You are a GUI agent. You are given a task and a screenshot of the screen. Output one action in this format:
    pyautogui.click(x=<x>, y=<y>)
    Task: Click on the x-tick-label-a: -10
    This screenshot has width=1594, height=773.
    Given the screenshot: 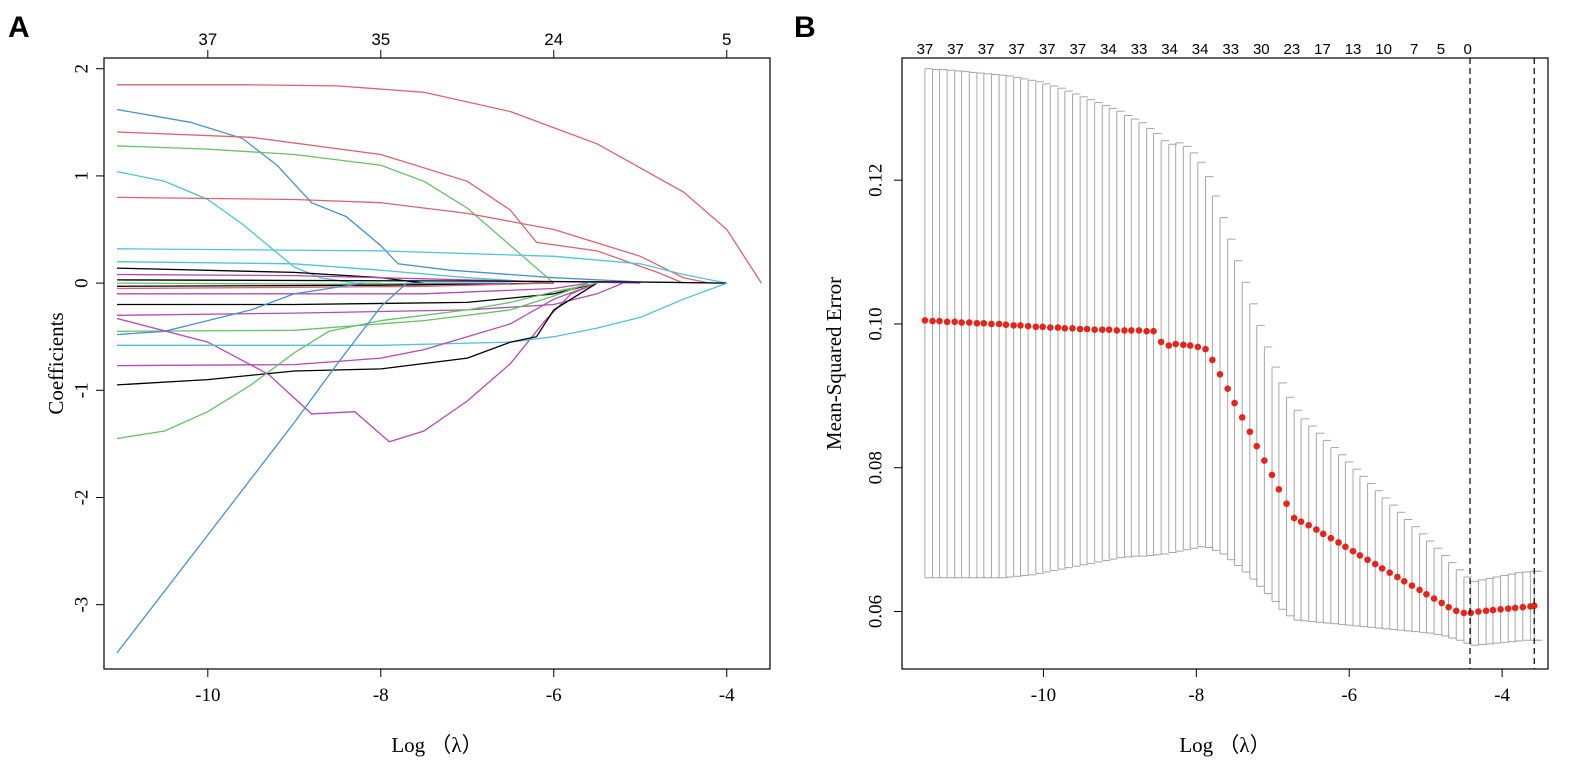 What is the action you would take?
    pyautogui.click(x=207, y=695)
    